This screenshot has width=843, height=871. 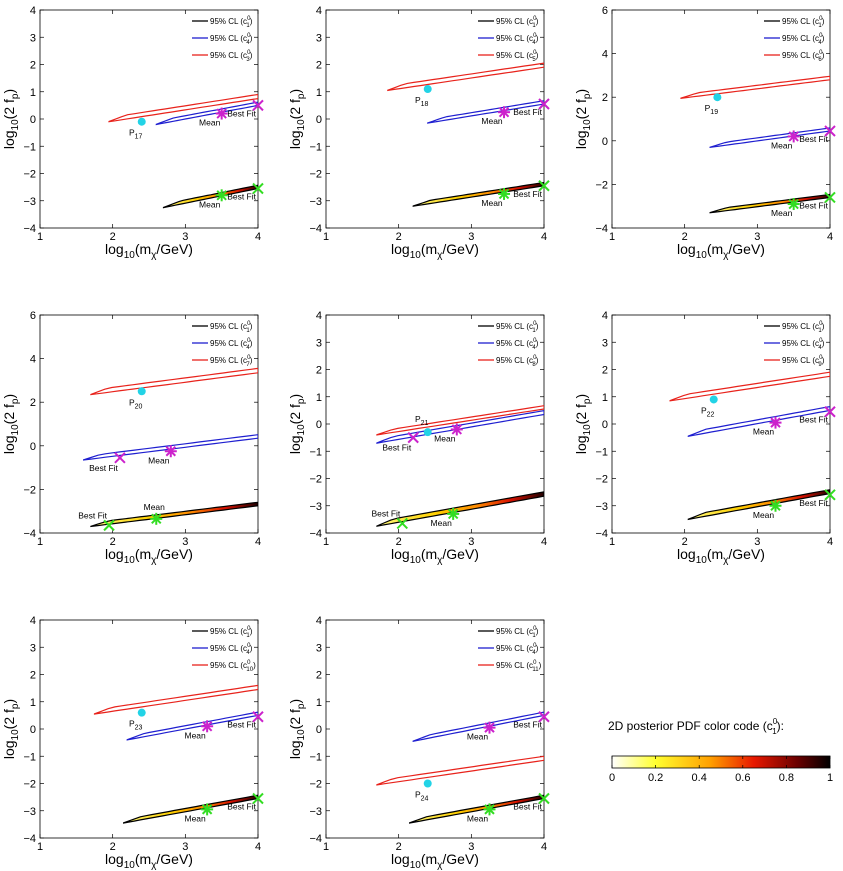 What do you see at coordinates (315, 202) in the screenshot?
I see `y-tick-label: −3` at bounding box center [315, 202].